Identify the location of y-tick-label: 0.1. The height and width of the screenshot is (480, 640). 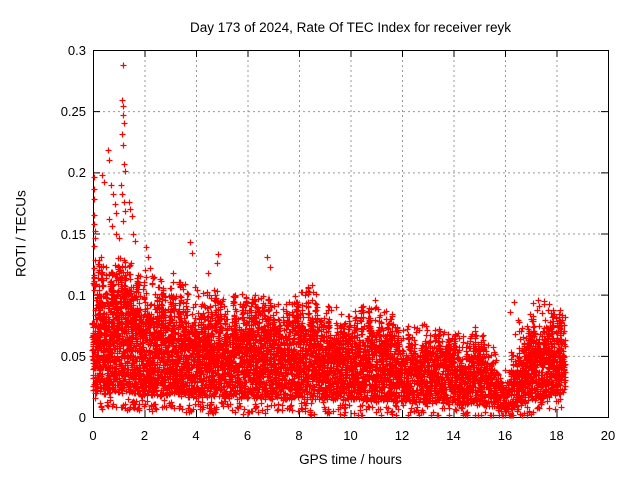
(76, 295).